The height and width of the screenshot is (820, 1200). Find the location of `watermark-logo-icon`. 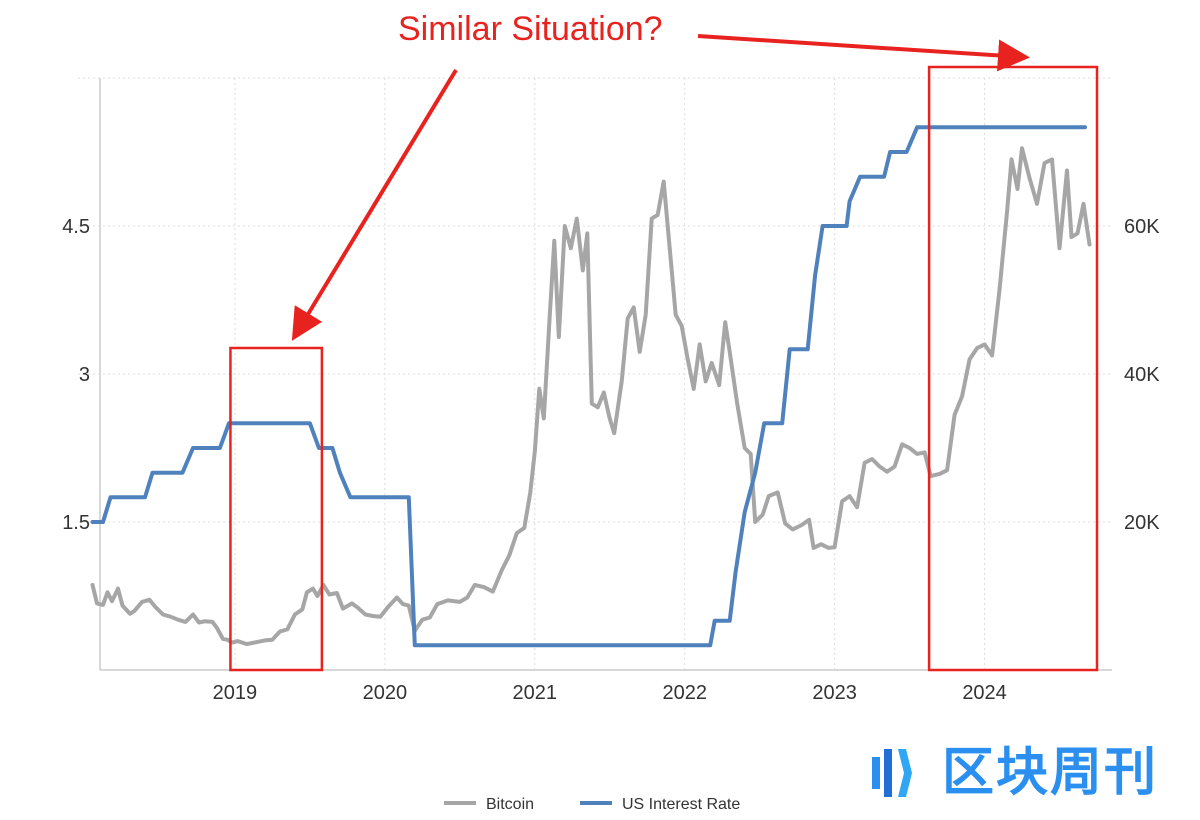

watermark-logo-icon is located at coordinates (892, 773).